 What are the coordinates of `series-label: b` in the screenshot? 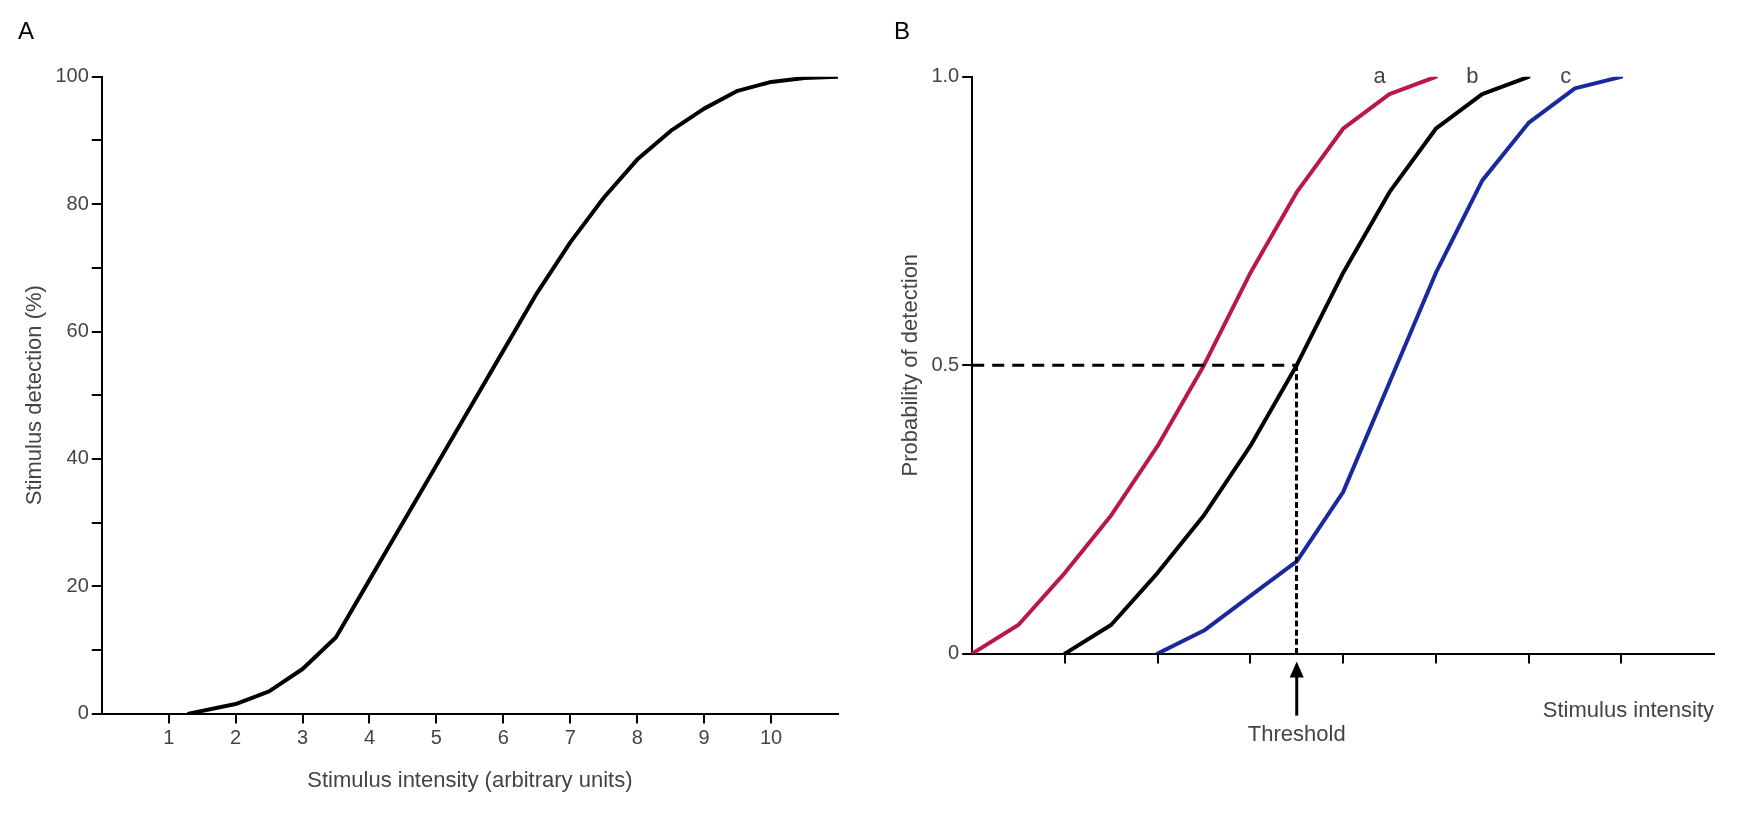 It's located at (1472, 75).